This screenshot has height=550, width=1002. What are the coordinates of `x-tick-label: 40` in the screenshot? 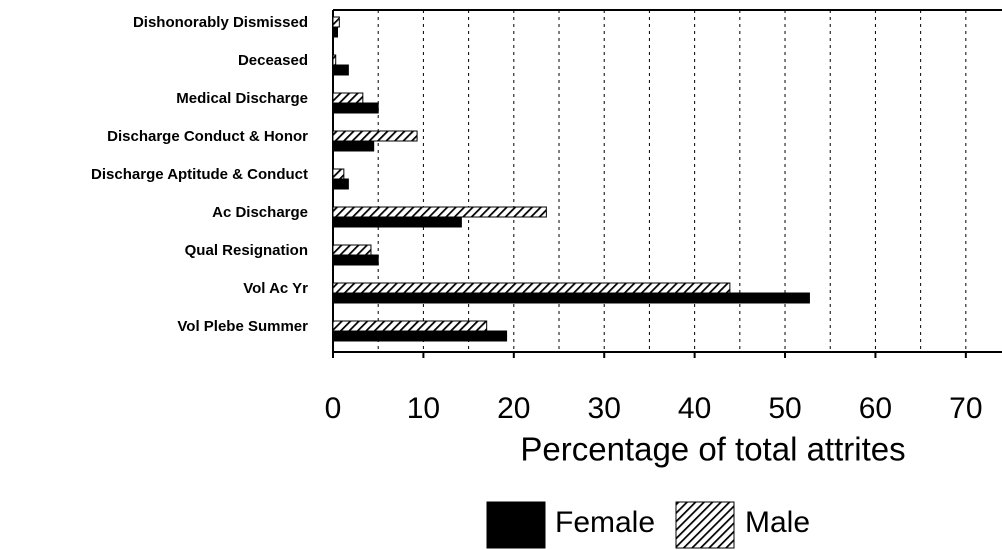 It's located at (694, 408).